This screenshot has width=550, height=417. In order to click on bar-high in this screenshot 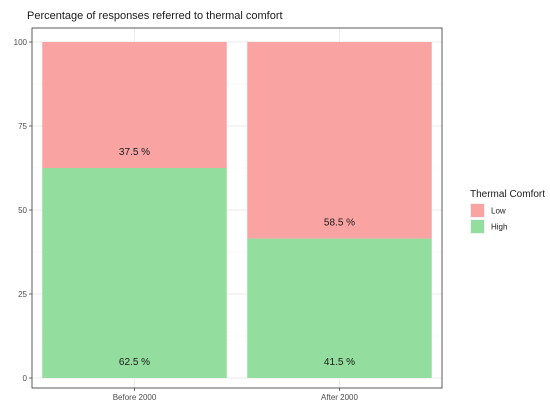, I will do `click(339, 308)`.